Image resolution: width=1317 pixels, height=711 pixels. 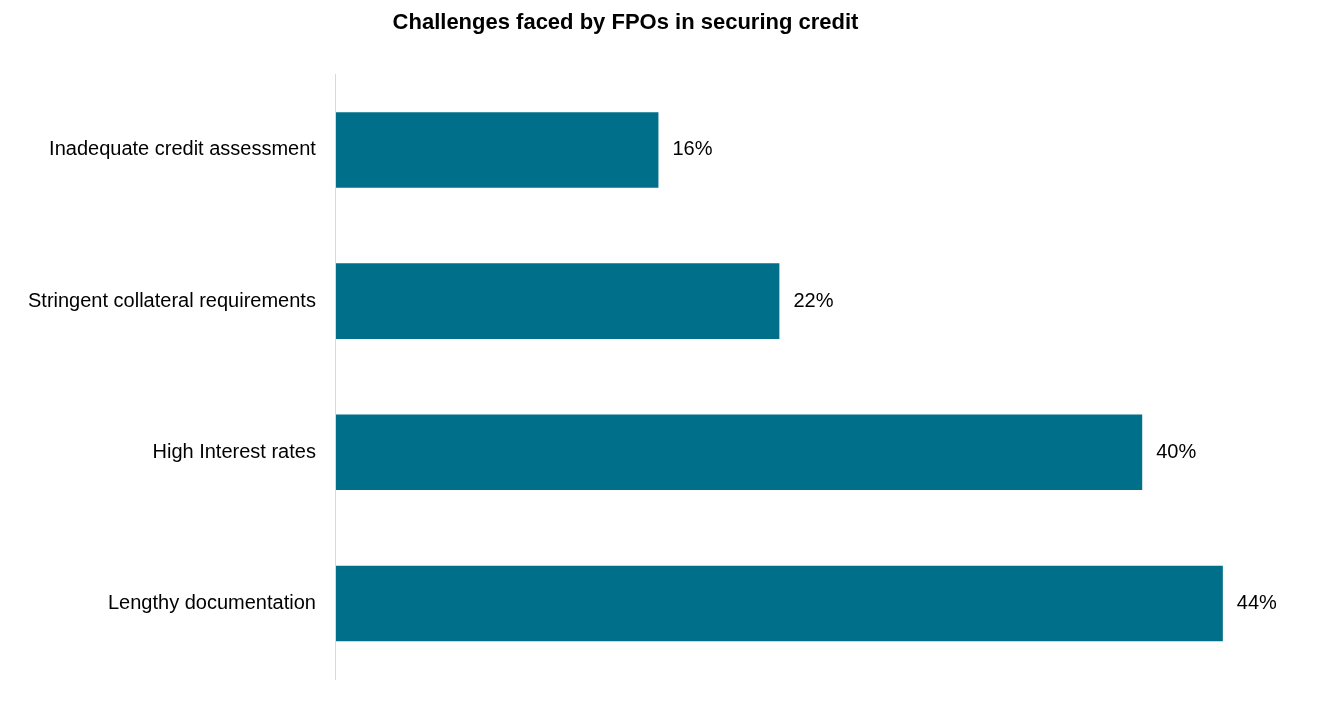 What do you see at coordinates (183, 148) in the screenshot?
I see `y-tick-label: Inadequate credit assessment` at bounding box center [183, 148].